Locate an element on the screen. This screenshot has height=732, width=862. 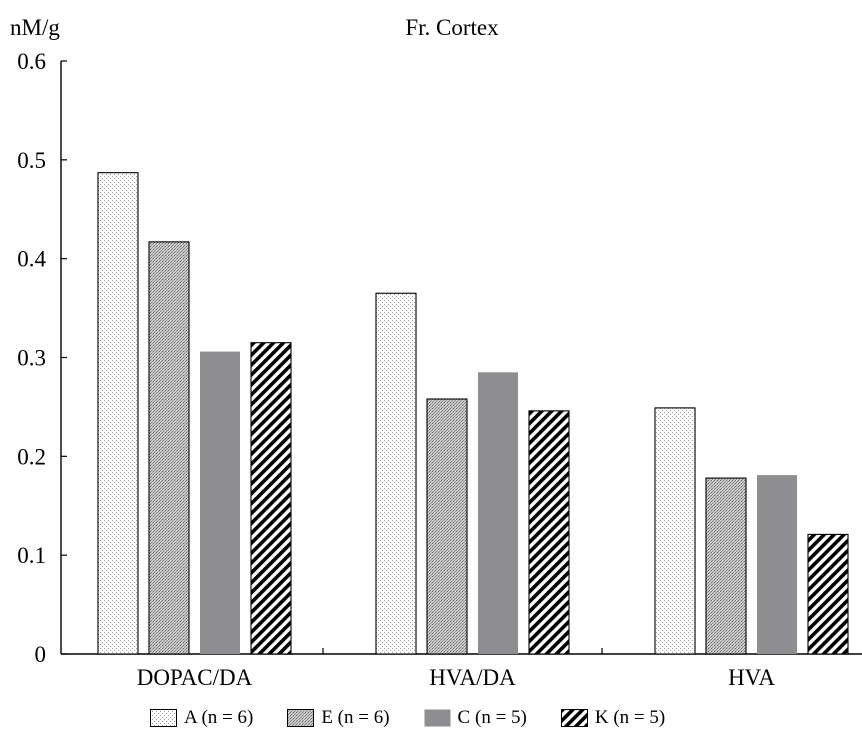
y-tick-label: 0.4 is located at coordinates (31, 259).